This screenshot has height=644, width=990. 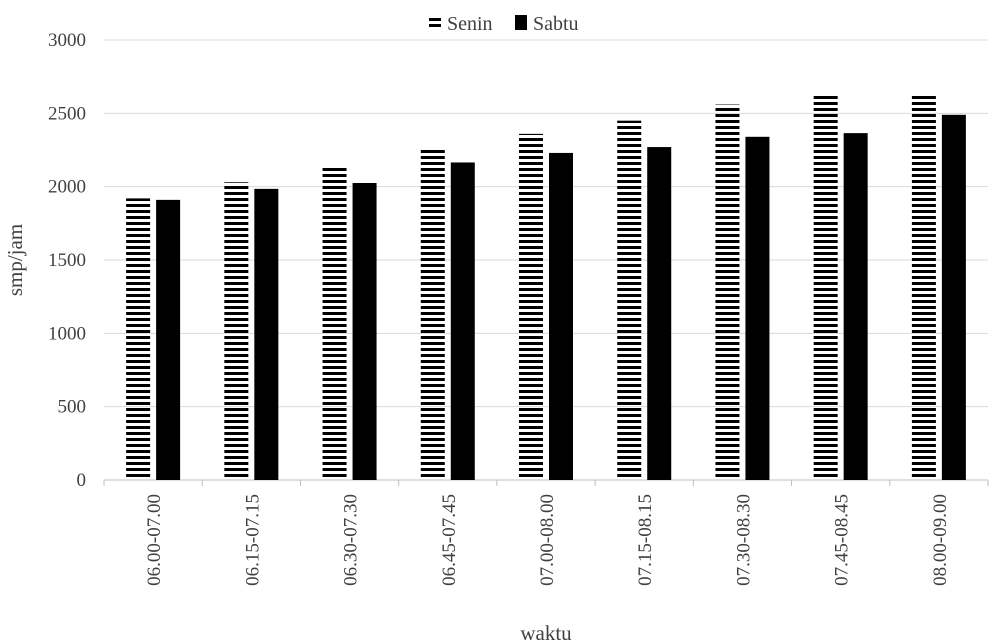 I want to click on x-tick-label: 07.15-08.15, so click(x=645, y=540).